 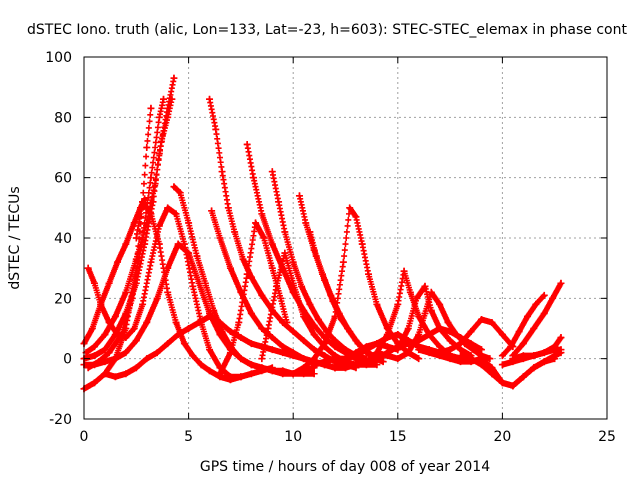 I want to click on series-track, so click(x=523, y=325).